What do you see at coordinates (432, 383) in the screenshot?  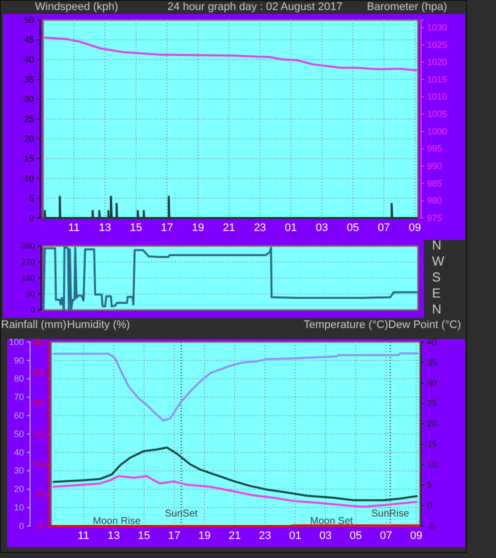 I see `y2-tick-label: 30` at bounding box center [432, 383].